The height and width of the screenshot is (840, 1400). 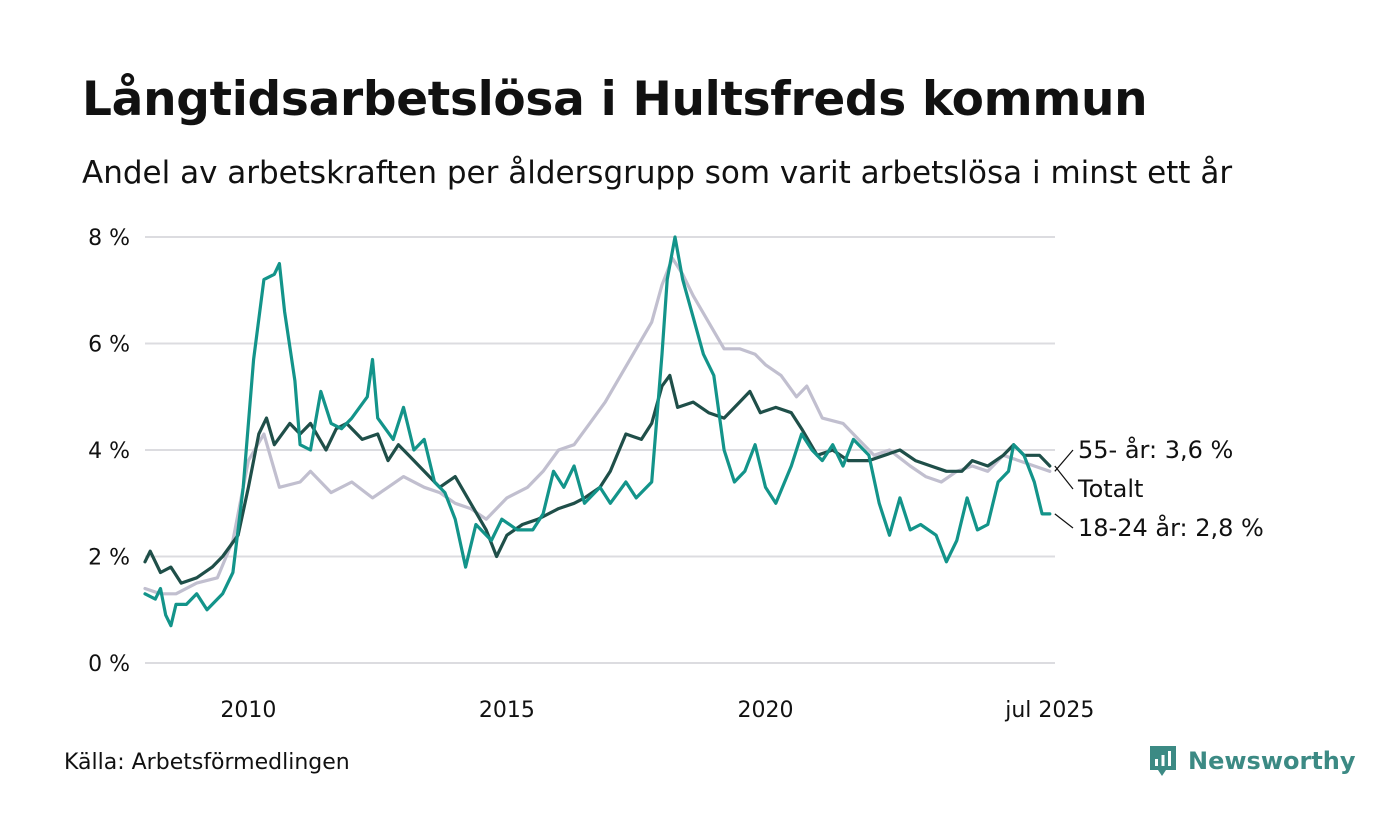 What do you see at coordinates (1163, 761) in the screenshot?
I see `newsworthy-logo-icon` at bounding box center [1163, 761].